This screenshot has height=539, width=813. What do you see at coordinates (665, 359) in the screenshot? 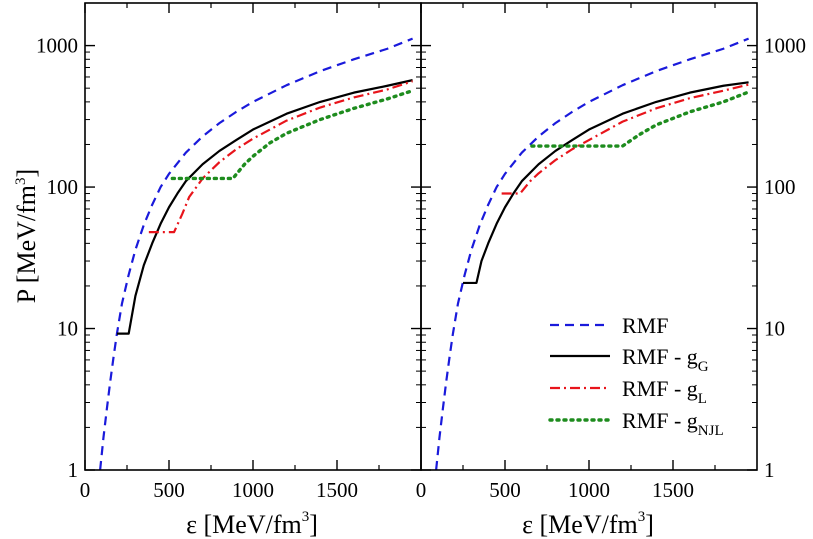
I see `legend-label-g-g: RMF - gG` at bounding box center [665, 359].